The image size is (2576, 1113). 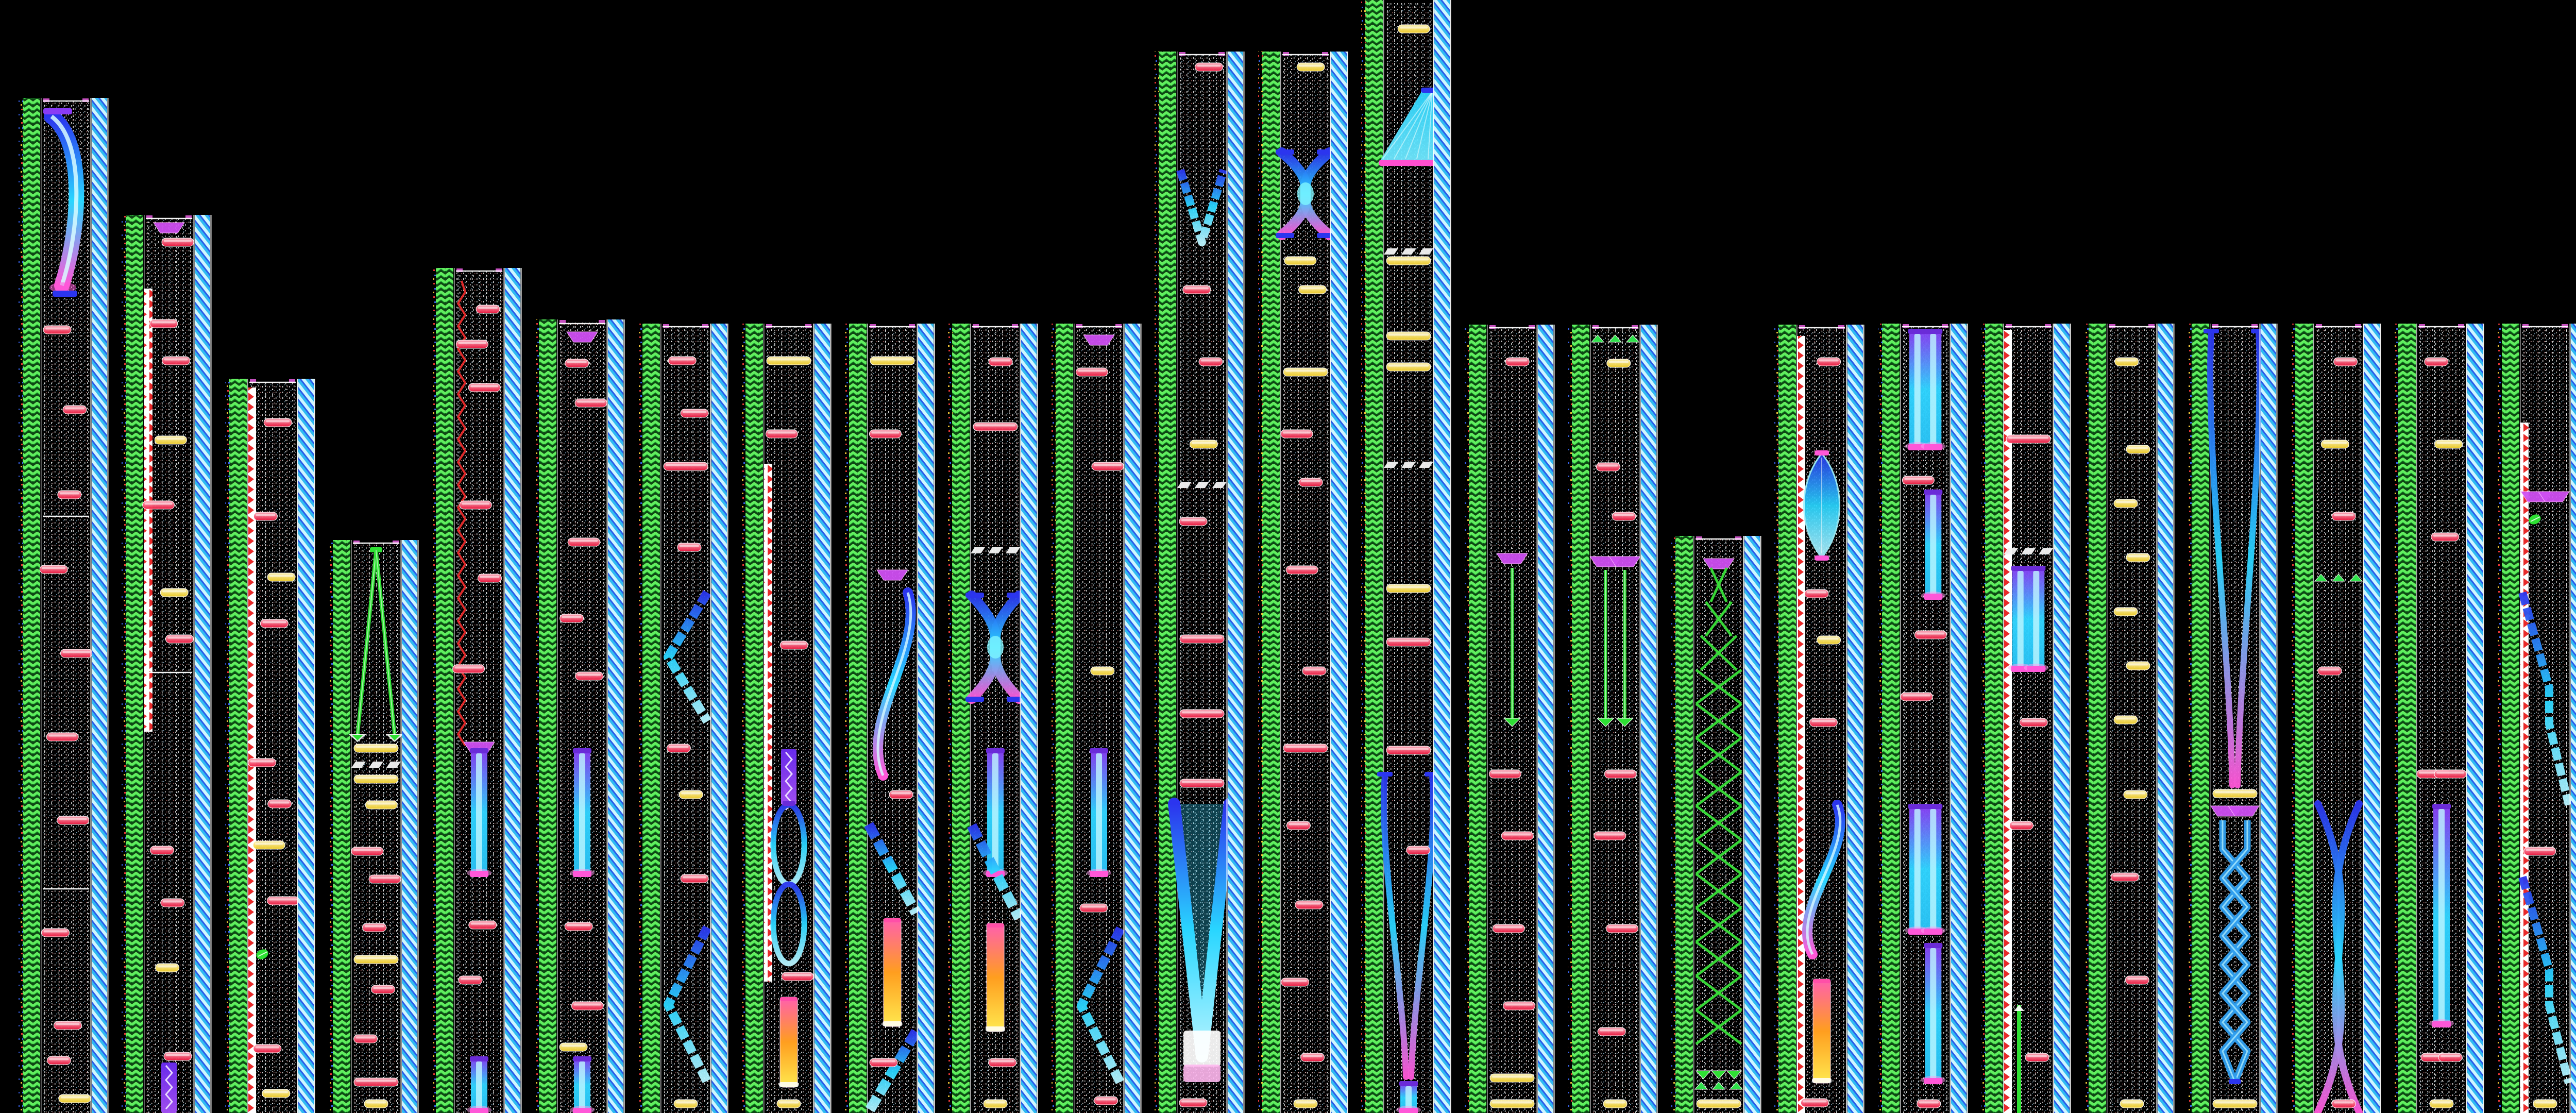 I want to click on pendulum-line, so click(x=1512, y=647).